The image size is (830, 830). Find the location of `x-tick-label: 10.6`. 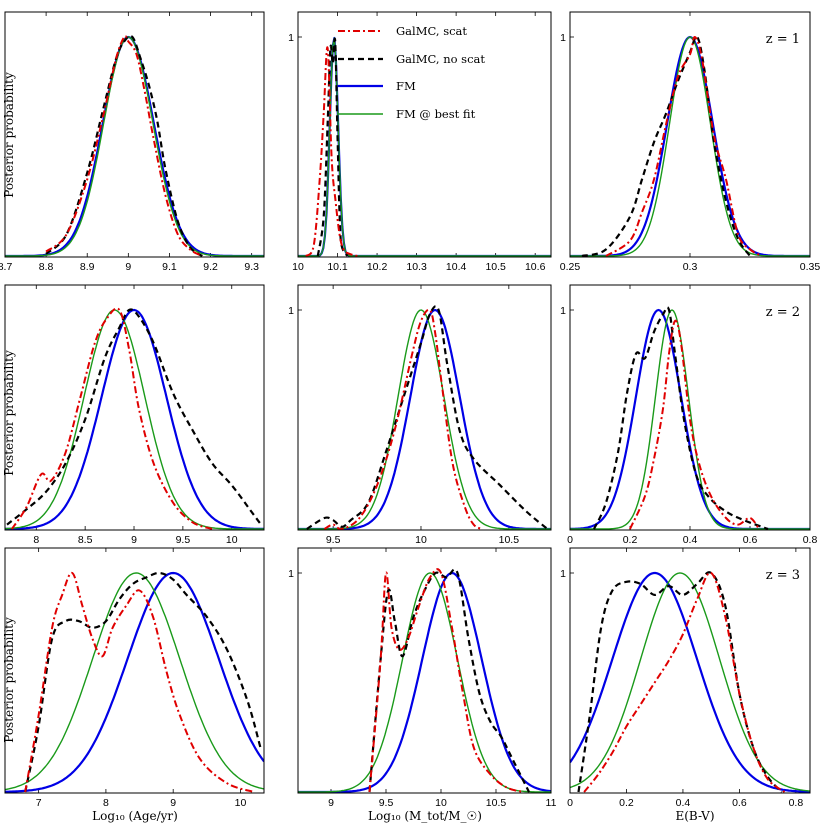

x-tick-label: 10.6 is located at coordinates (535, 267).